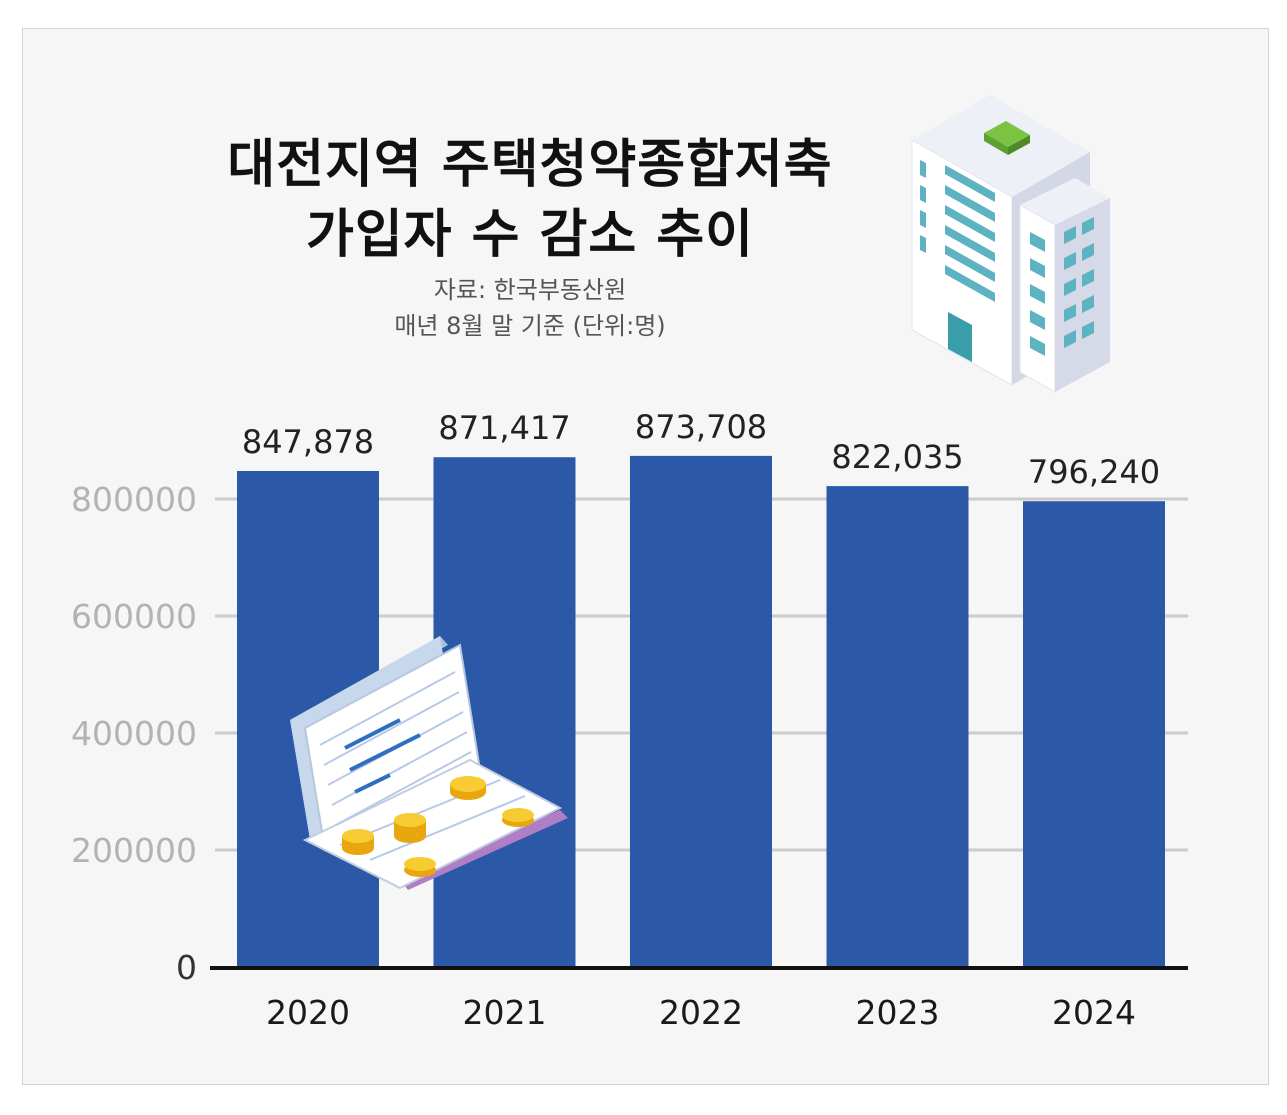  Describe the element at coordinates (1094, 734) in the screenshot. I see `bar-2024` at that location.